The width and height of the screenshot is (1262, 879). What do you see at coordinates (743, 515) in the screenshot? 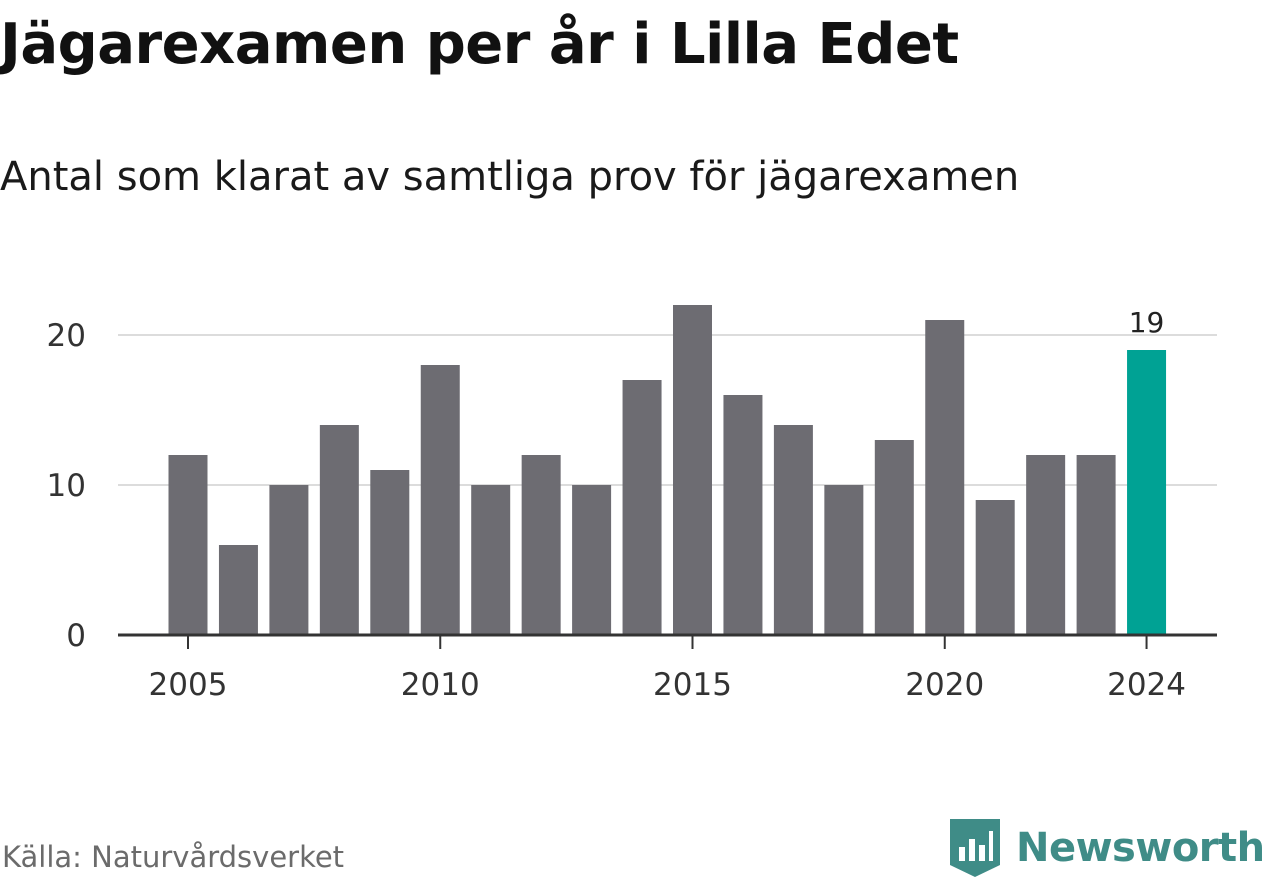
I see `bar-2016` at bounding box center [743, 515].